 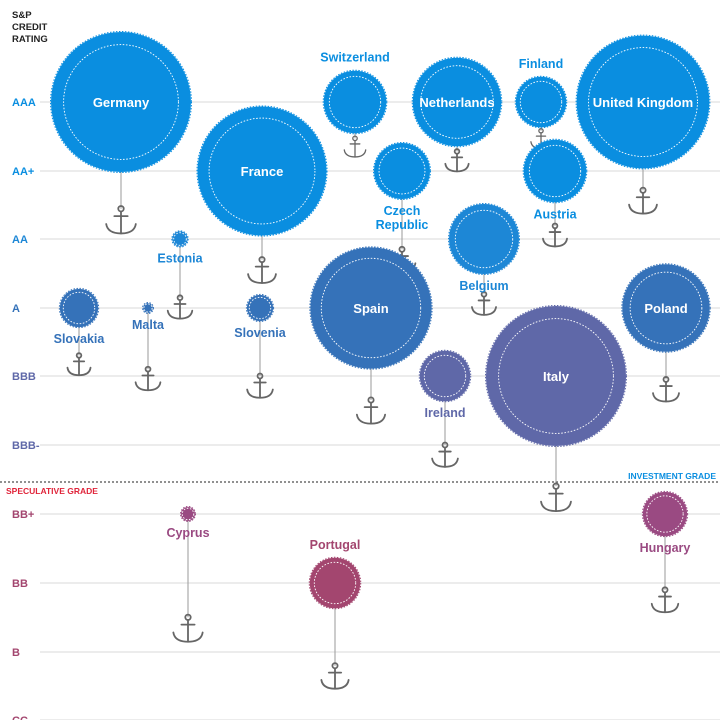 What do you see at coordinates (541, 64) in the screenshot?
I see `finland-label: Finland` at bounding box center [541, 64].